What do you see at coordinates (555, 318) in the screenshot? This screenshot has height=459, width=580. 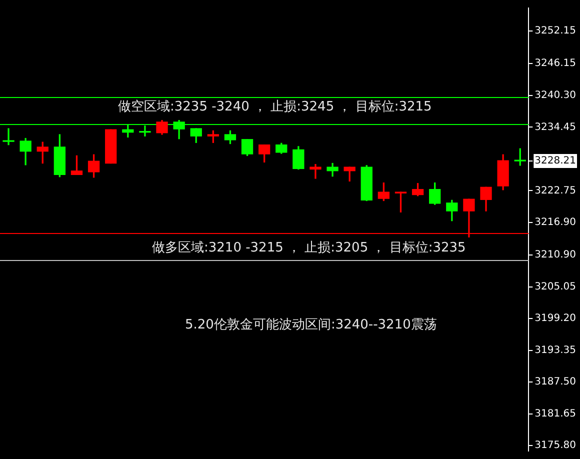 I see `y-tick-label: 3199.20` at bounding box center [555, 318].